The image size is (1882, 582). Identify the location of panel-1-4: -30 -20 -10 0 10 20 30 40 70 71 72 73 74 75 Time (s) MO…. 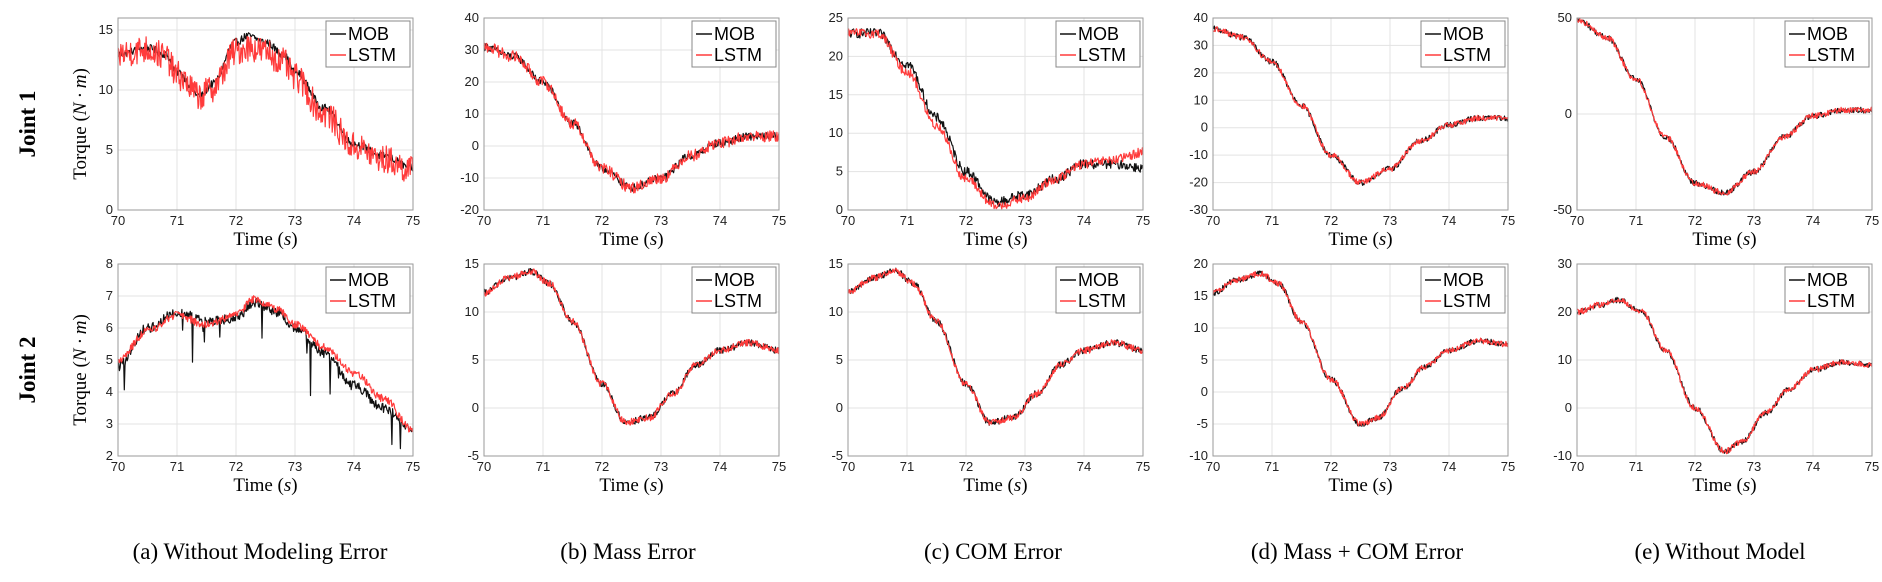
(1352, 130).